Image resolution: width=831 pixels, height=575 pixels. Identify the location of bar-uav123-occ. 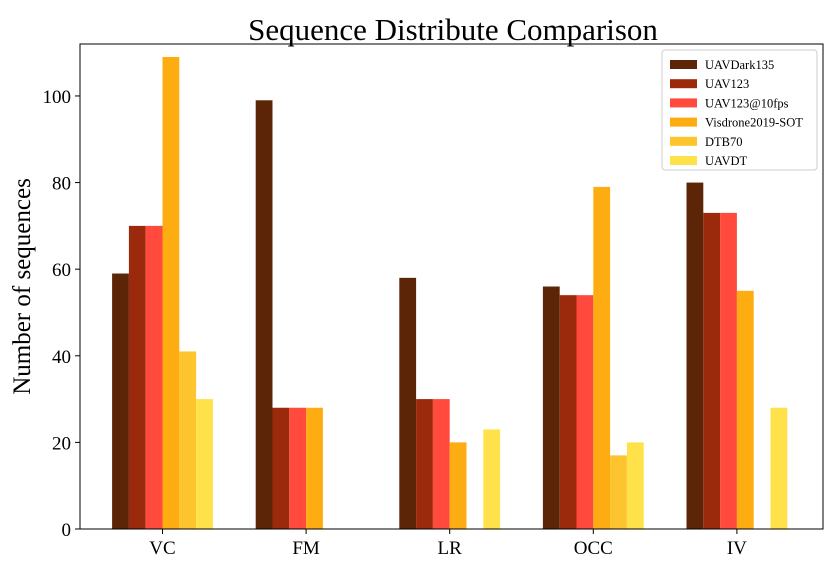
(568, 412).